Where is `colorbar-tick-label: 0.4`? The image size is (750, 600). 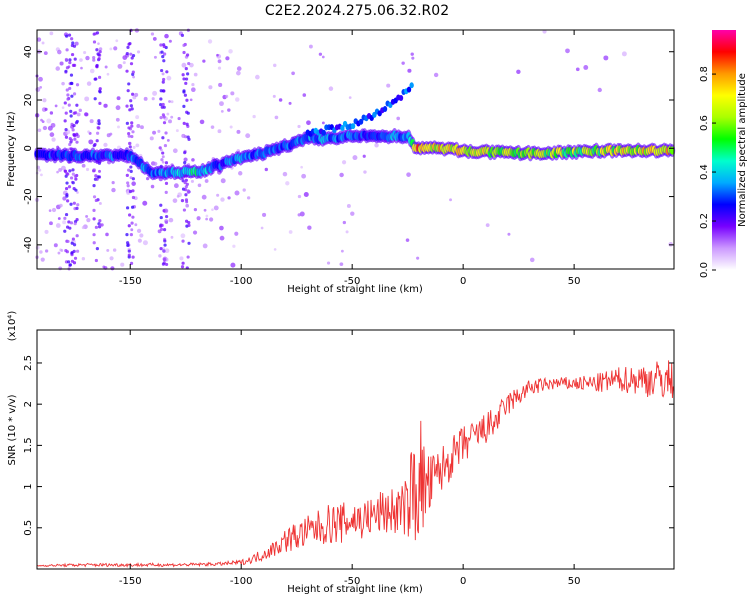 colorbar-tick-label: 0.4 is located at coordinates (704, 172).